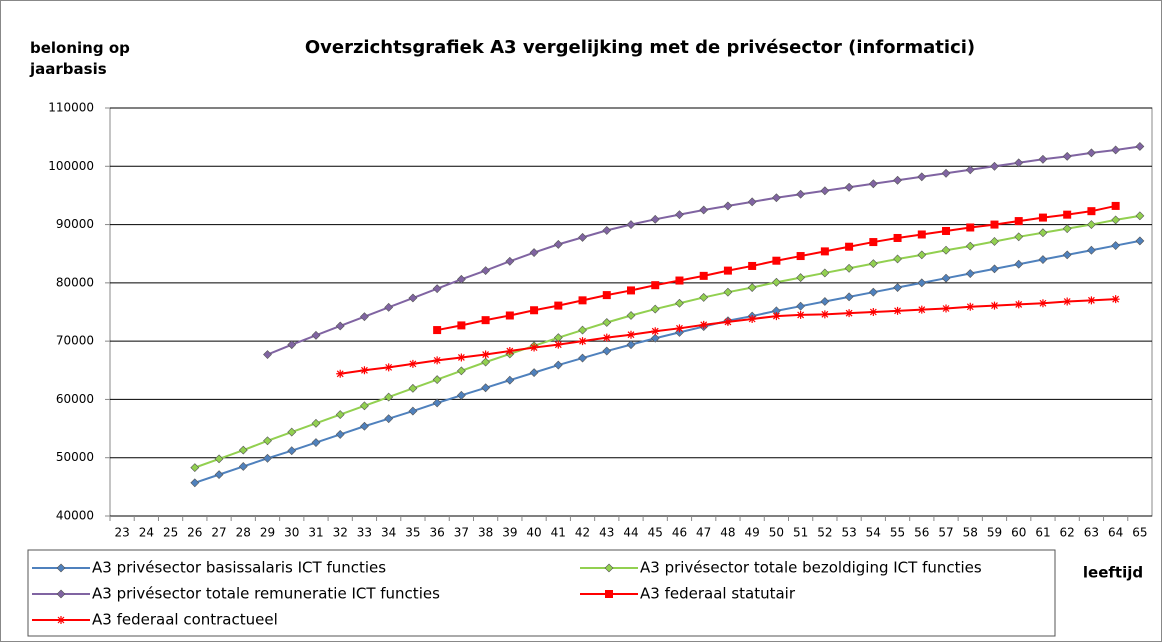 The height and width of the screenshot is (642, 1162). Describe the element at coordinates (170, 533) in the screenshot. I see `x-tick-label: 25` at that location.